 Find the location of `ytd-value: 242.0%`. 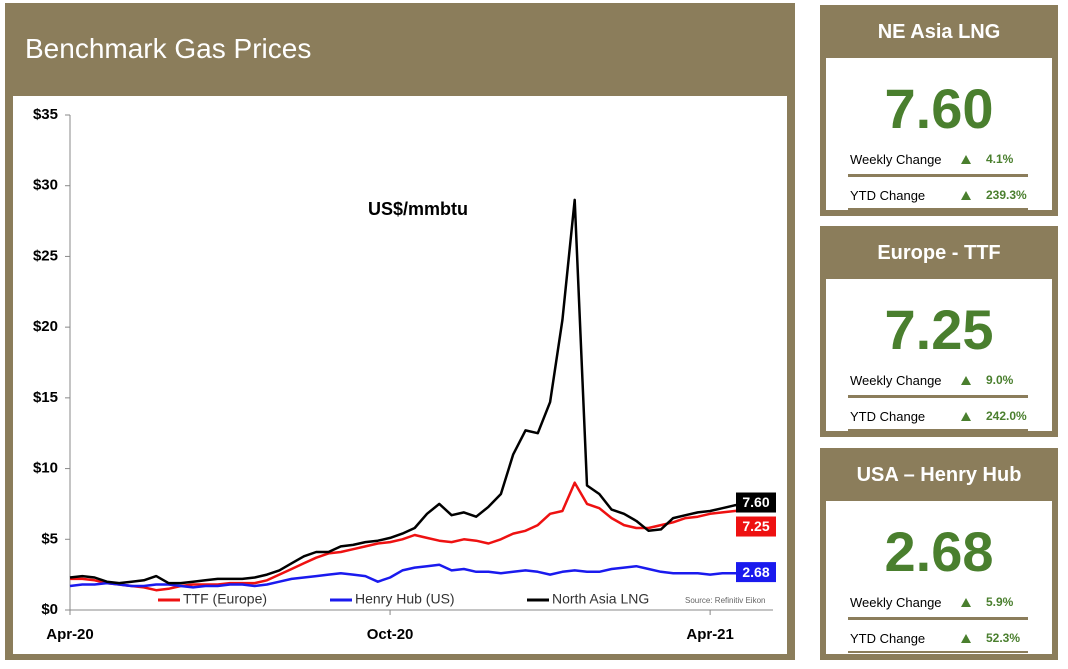

ytd-value: 242.0% is located at coordinates (1006, 416).